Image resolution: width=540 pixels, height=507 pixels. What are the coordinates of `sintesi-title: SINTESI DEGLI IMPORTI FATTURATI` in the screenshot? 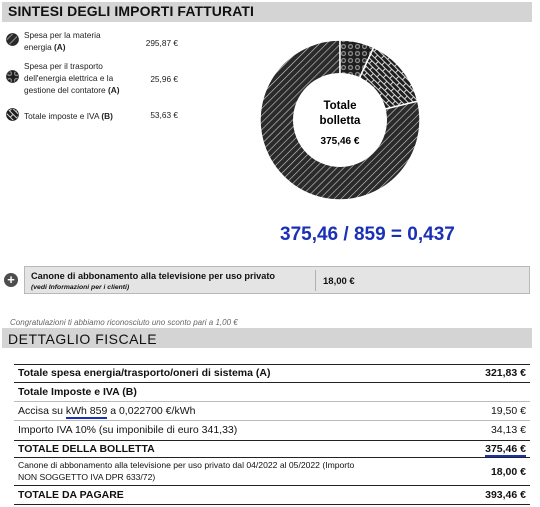 It's located at (131, 11).